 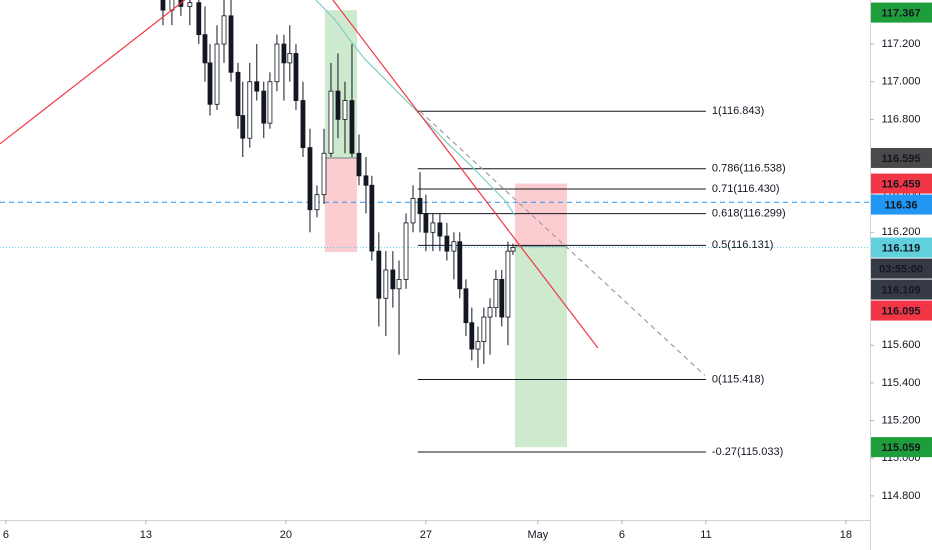 I want to click on y-tick-label: 115.400, so click(x=901, y=383).